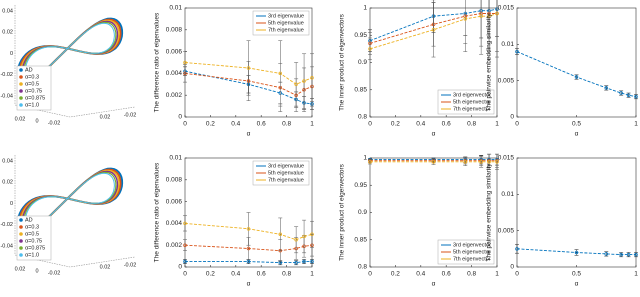  What do you see at coordinates (365, 8) in the screenshot?
I see `y-tick-label: 1` at bounding box center [365, 8].